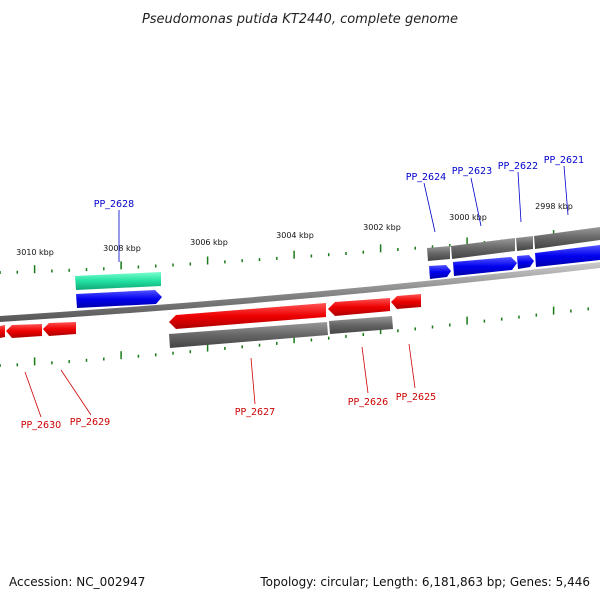  I want to click on ruler-label-3002: 3002 kbp, so click(382, 227).